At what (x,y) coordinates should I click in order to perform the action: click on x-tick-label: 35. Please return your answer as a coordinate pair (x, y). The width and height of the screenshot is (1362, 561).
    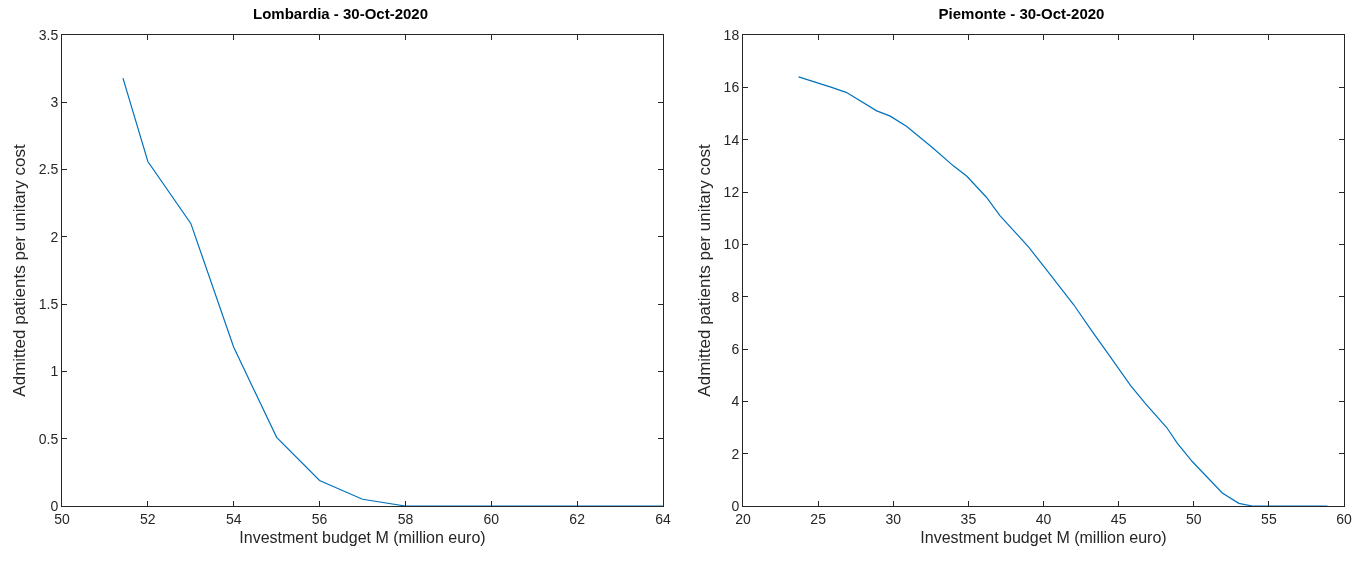
    Looking at the image, I should click on (968, 518).